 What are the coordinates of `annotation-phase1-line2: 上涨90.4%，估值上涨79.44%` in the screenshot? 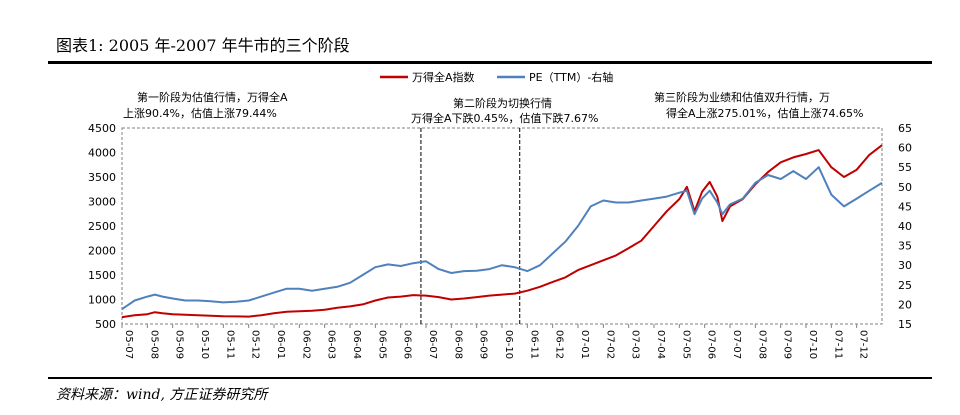 It's located at (200, 113).